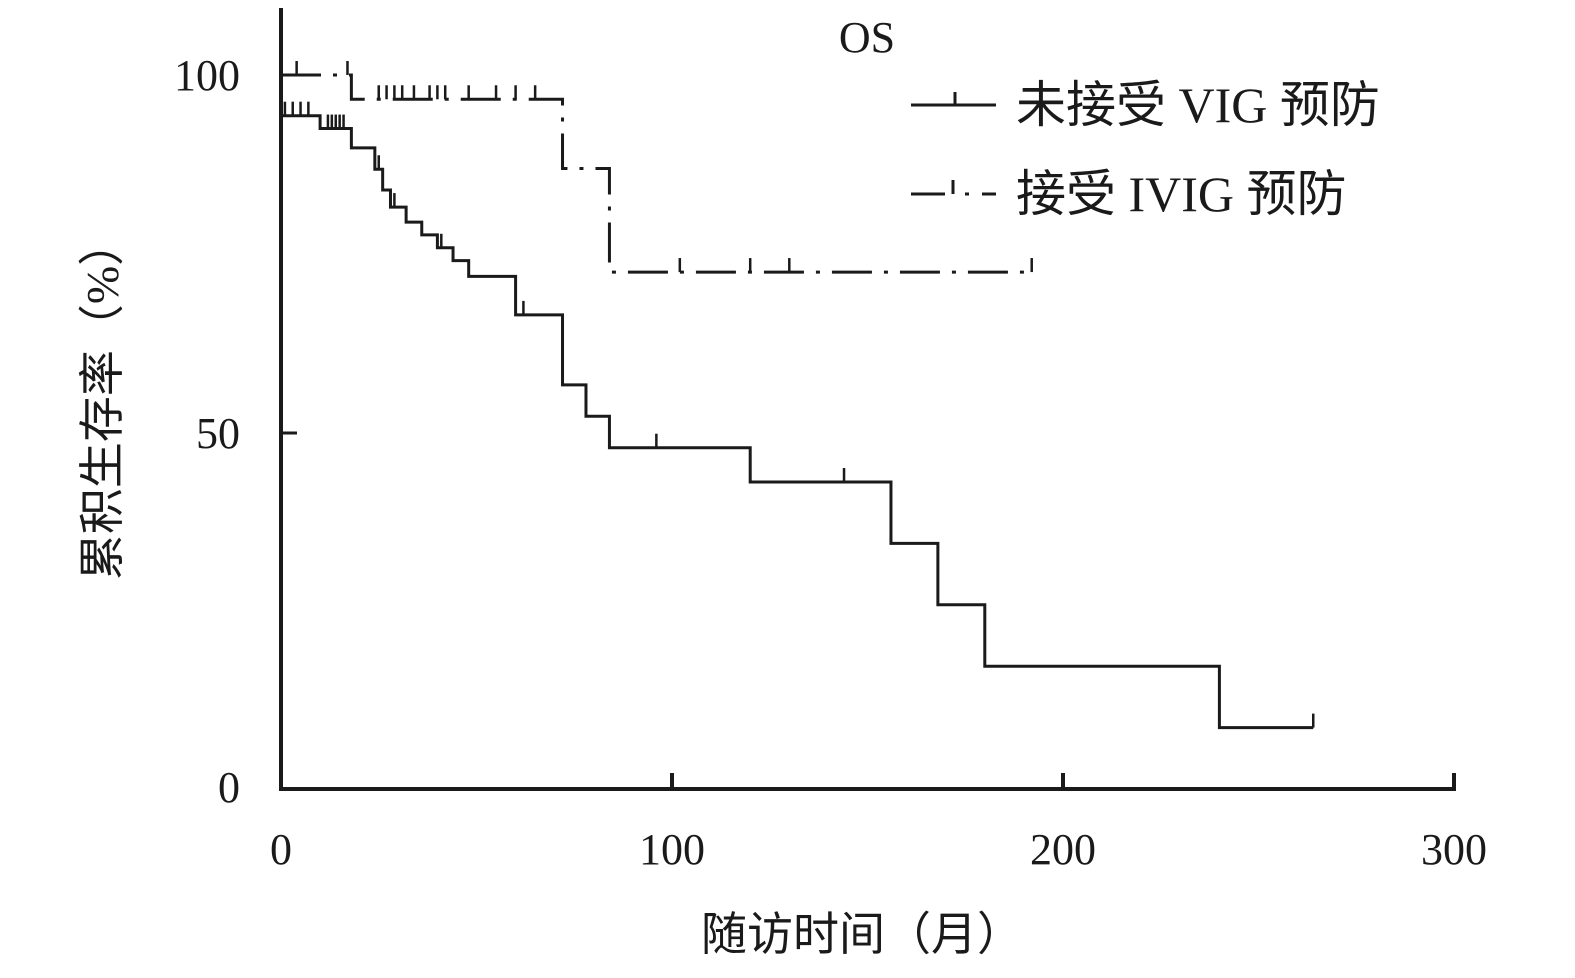 This screenshot has height=978, width=1575. I want to click on y-tick-label-100: 100, so click(207, 75).